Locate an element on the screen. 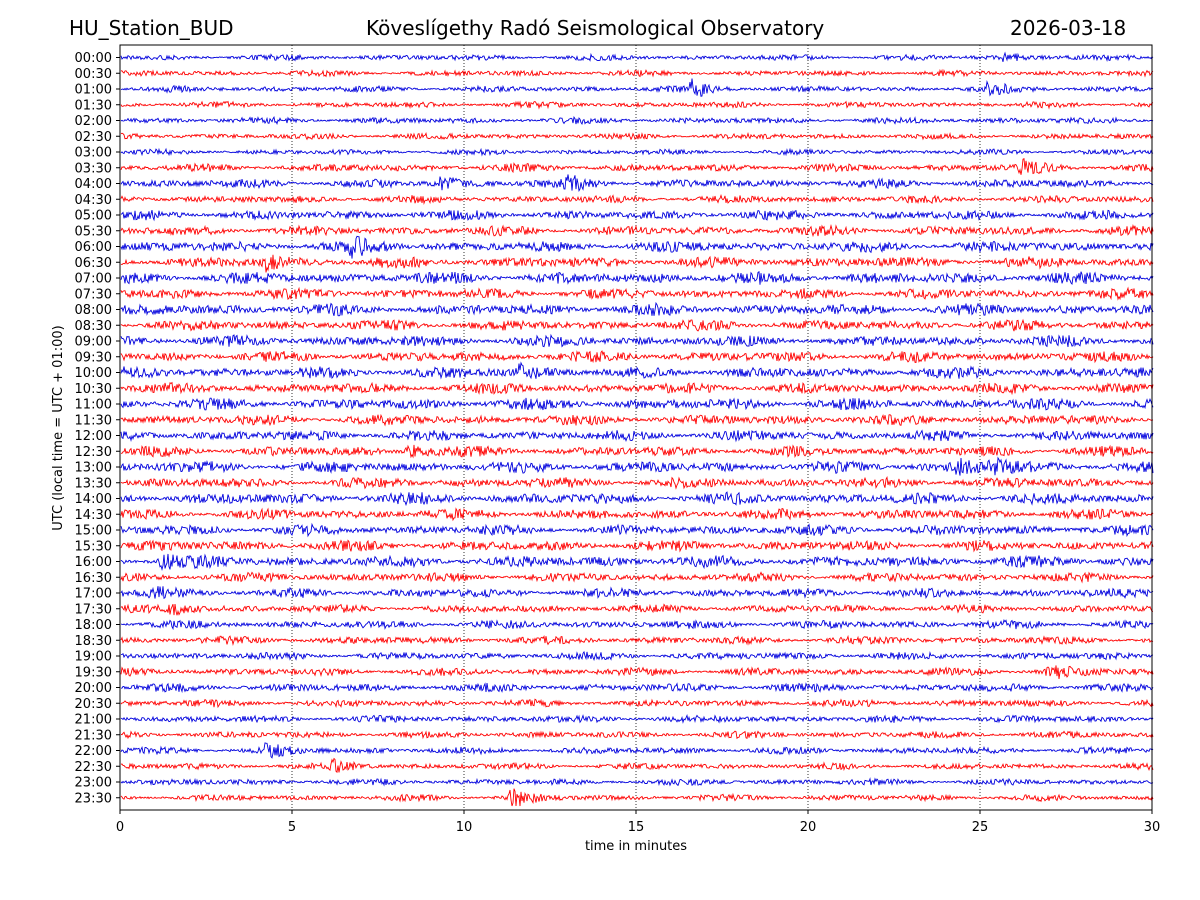  y-tick-label: 23:00 is located at coordinates (93, 783).